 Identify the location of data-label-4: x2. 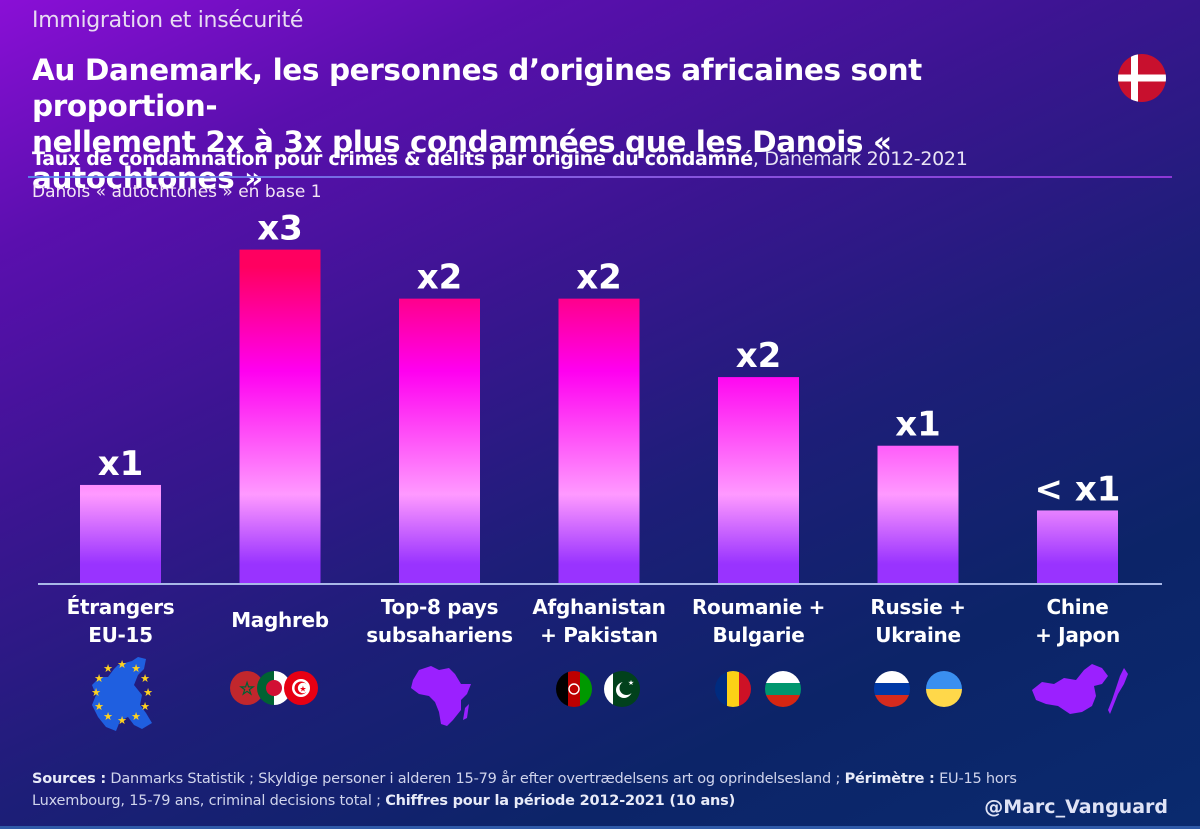
(599, 278).